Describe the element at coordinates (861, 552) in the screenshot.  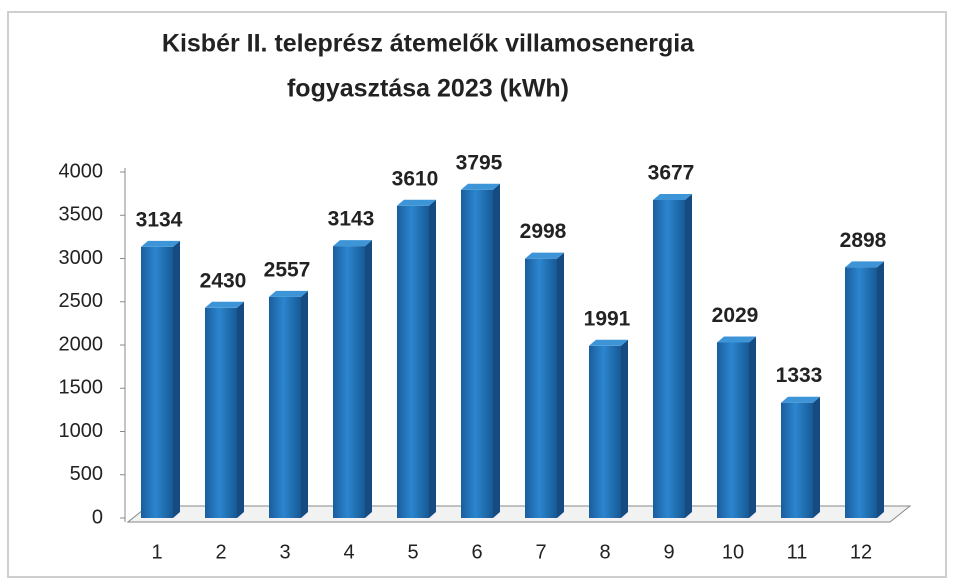
I see `x-tick-label: 12` at that location.